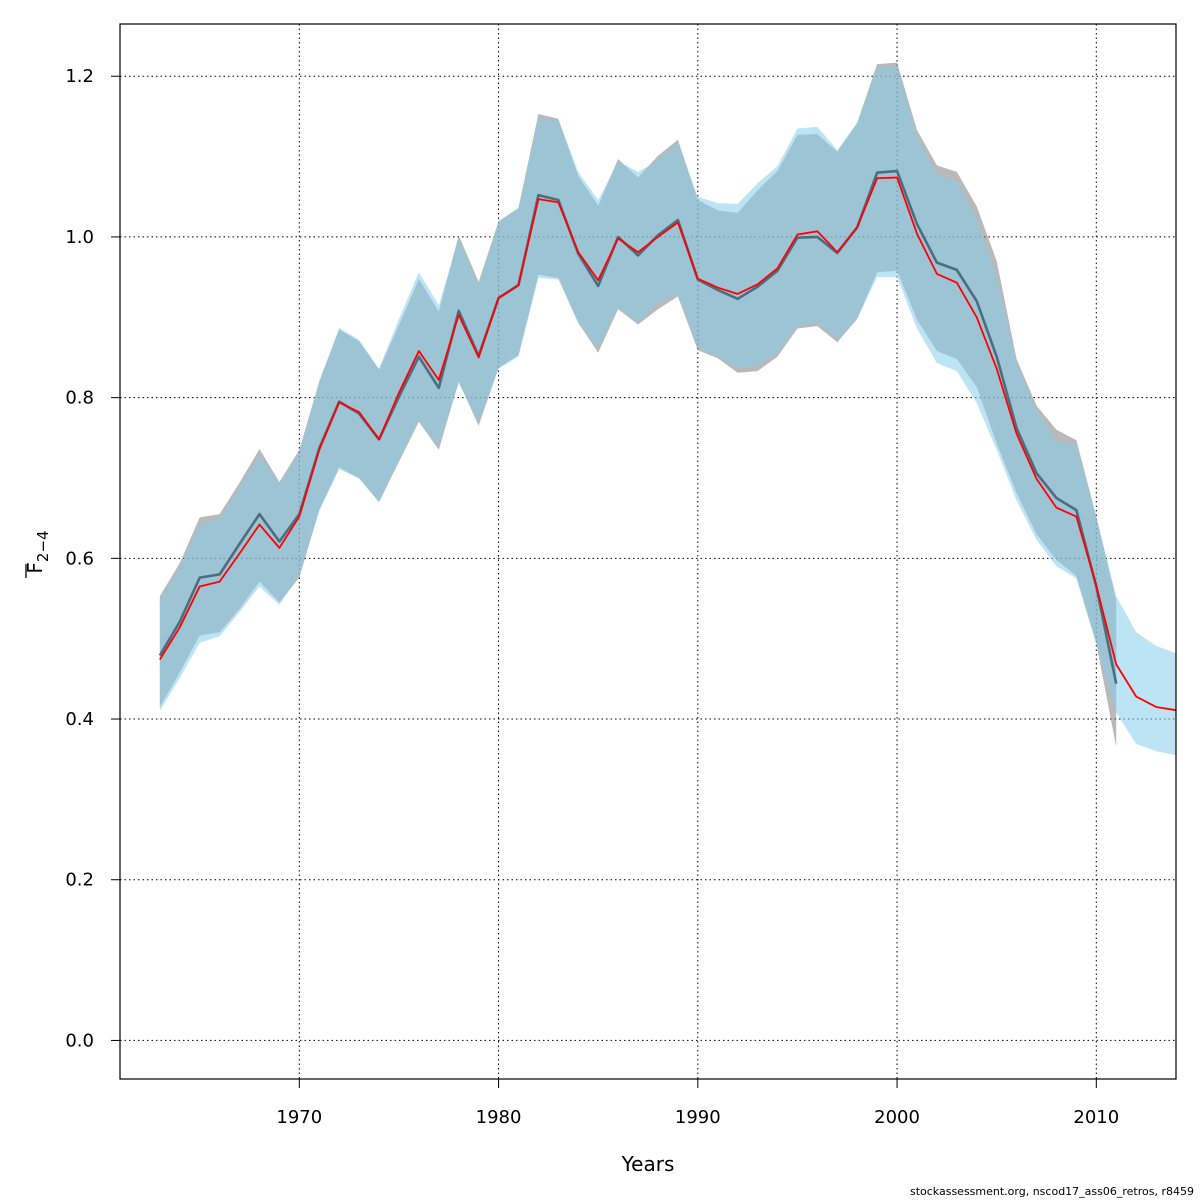  I want to click on y-axis-title-base: F, so click(35, 568).